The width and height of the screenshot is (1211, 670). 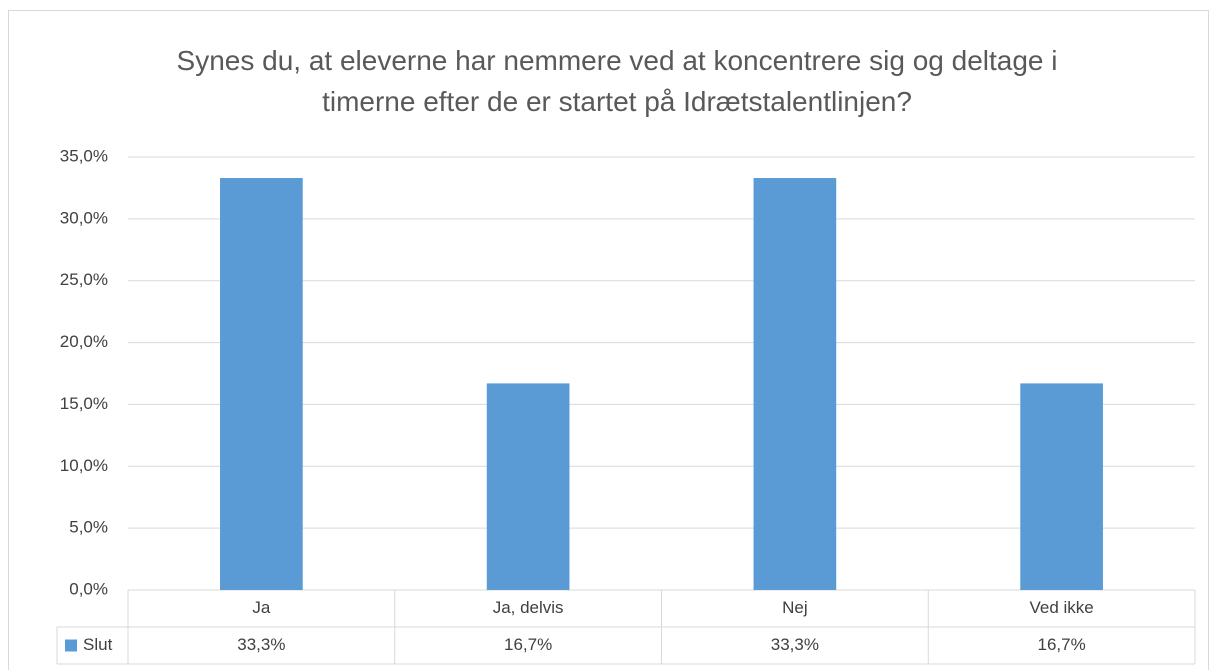 What do you see at coordinates (84, 465) in the screenshot?
I see `y-tick-label: 10,0%` at bounding box center [84, 465].